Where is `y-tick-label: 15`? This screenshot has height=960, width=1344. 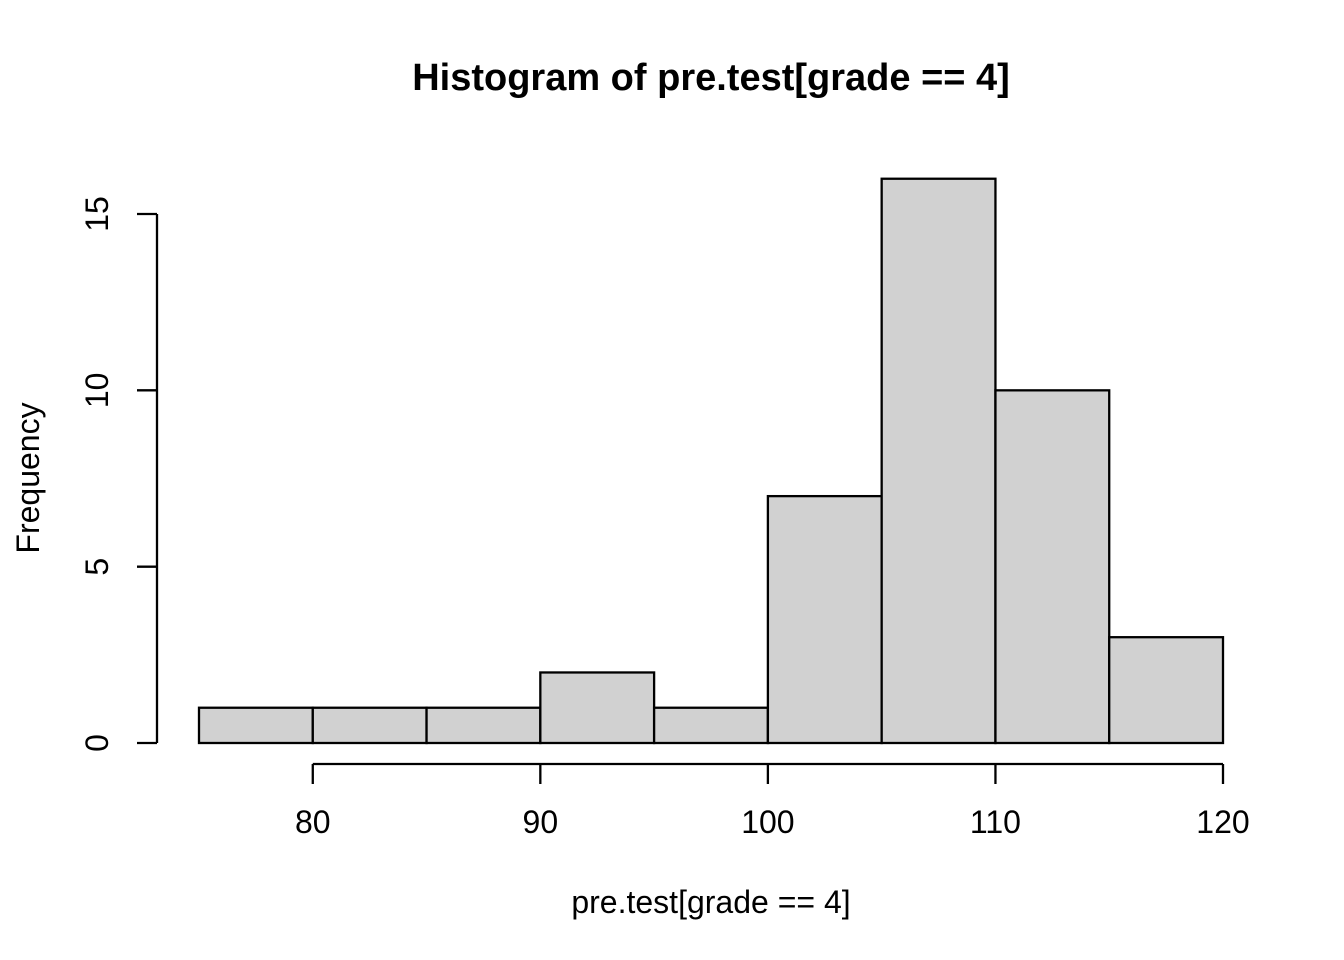 y-tick-label: 15 is located at coordinates (97, 214).